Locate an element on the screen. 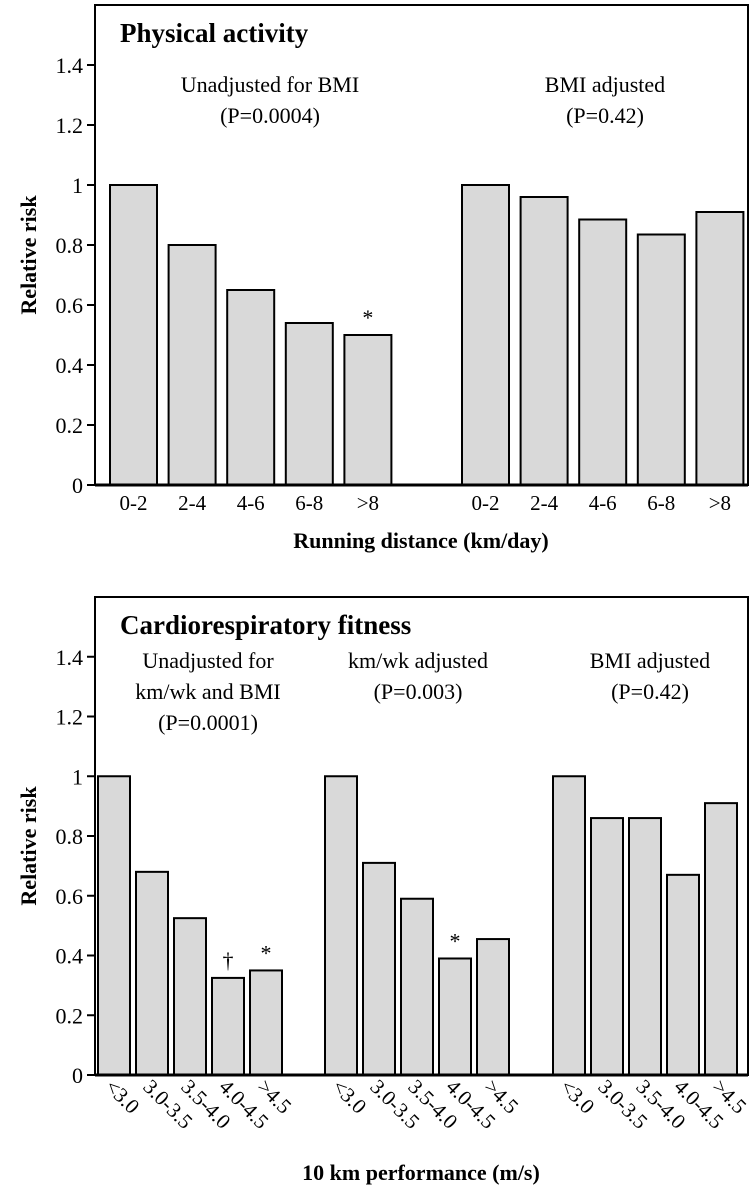  group-label: km/wk and BMI is located at coordinates (207, 691).